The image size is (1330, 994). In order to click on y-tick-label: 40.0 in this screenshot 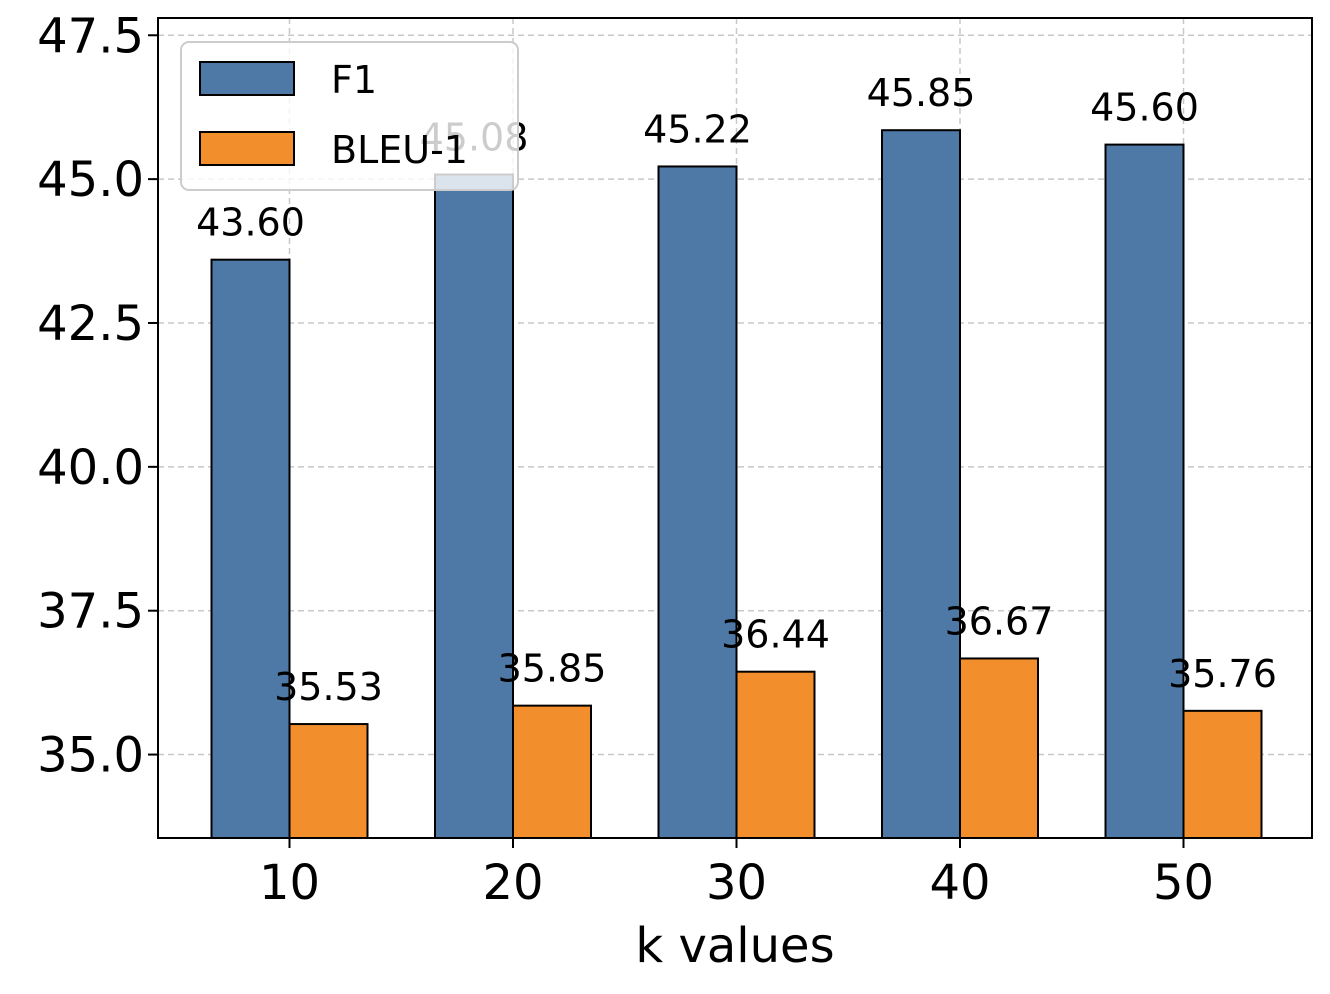, I will do `click(90, 468)`.